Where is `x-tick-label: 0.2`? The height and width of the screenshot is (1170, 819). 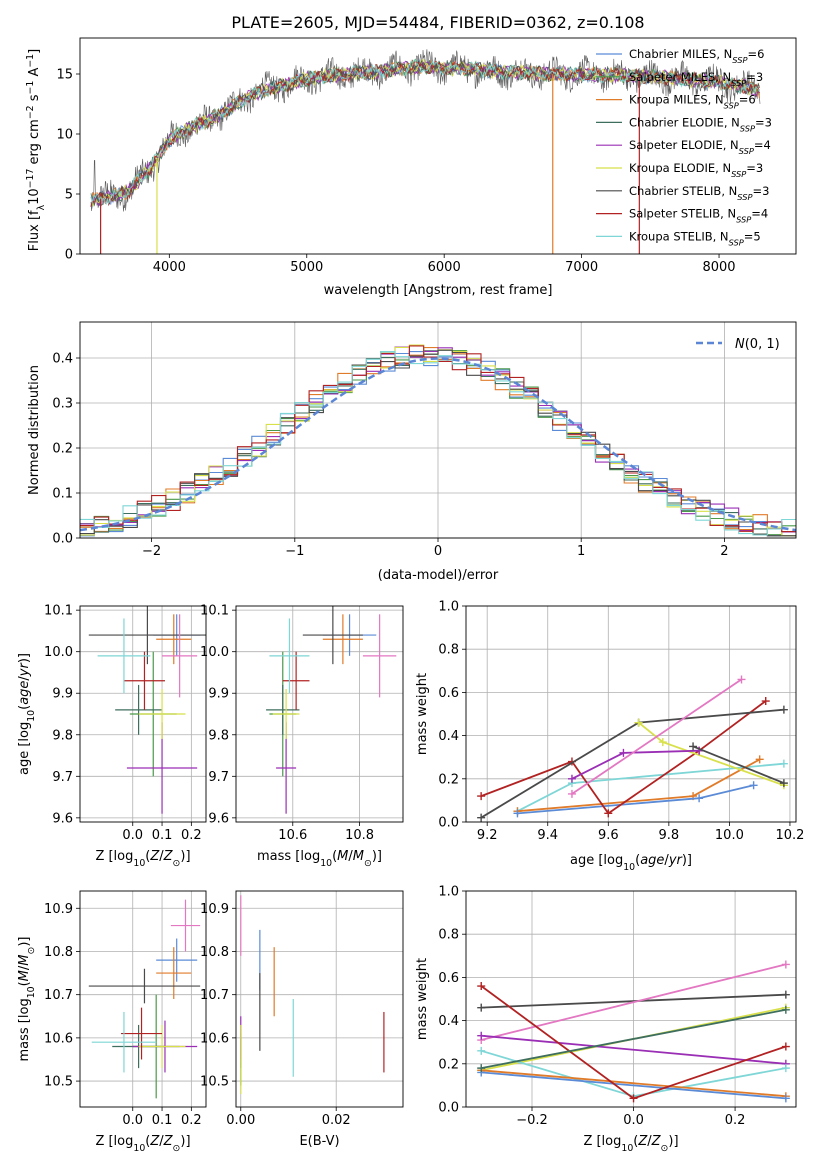 x-tick-label: 0.2 is located at coordinates (735, 1120).